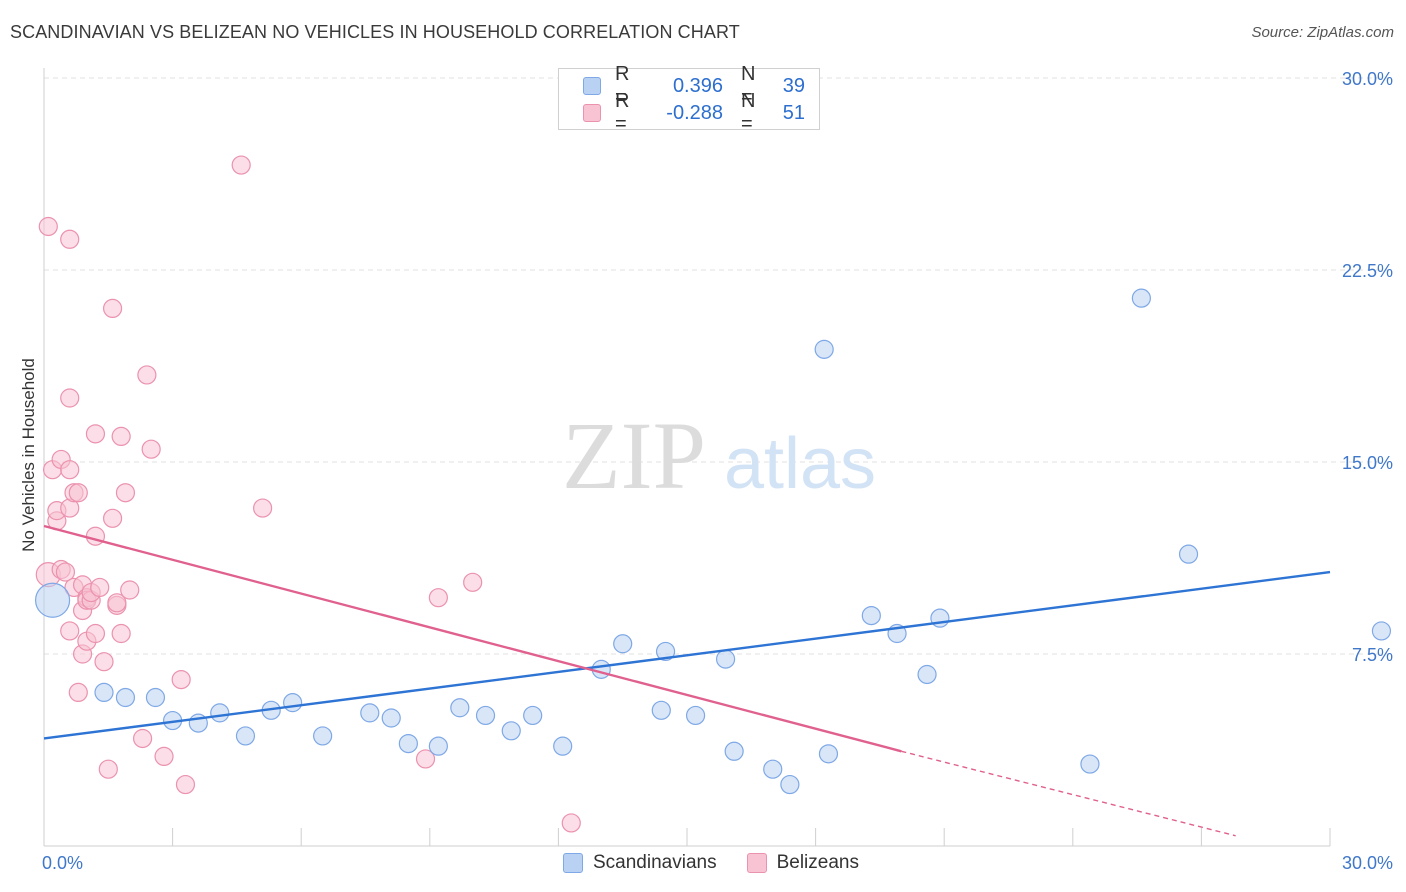 The image size is (1406, 892). I want to click on x-tick-label: 30.0%, so click(1367, 863).